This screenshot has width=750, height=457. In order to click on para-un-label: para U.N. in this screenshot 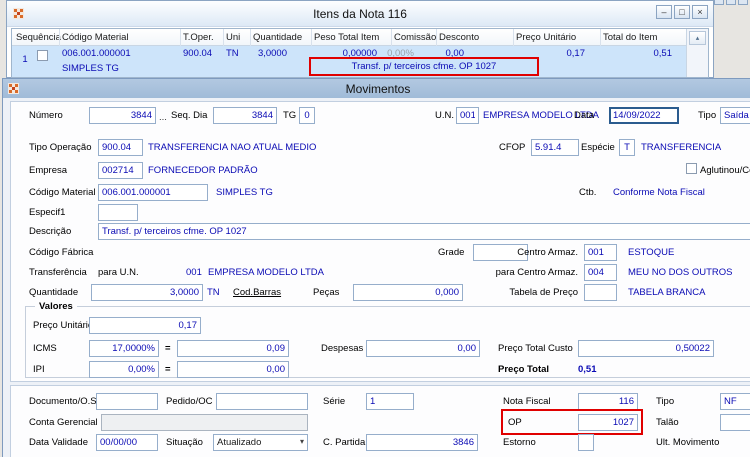, I will do `click(118, 272)`.